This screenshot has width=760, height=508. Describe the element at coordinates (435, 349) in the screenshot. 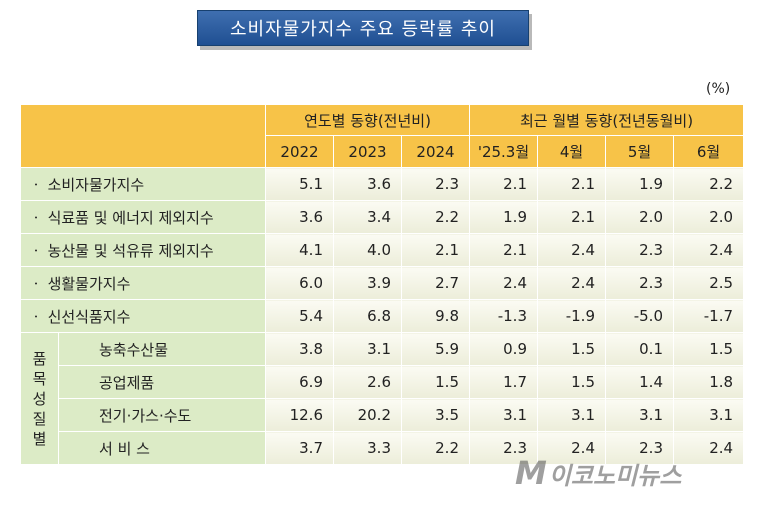

I see `table-cell: 5.9` at that location.